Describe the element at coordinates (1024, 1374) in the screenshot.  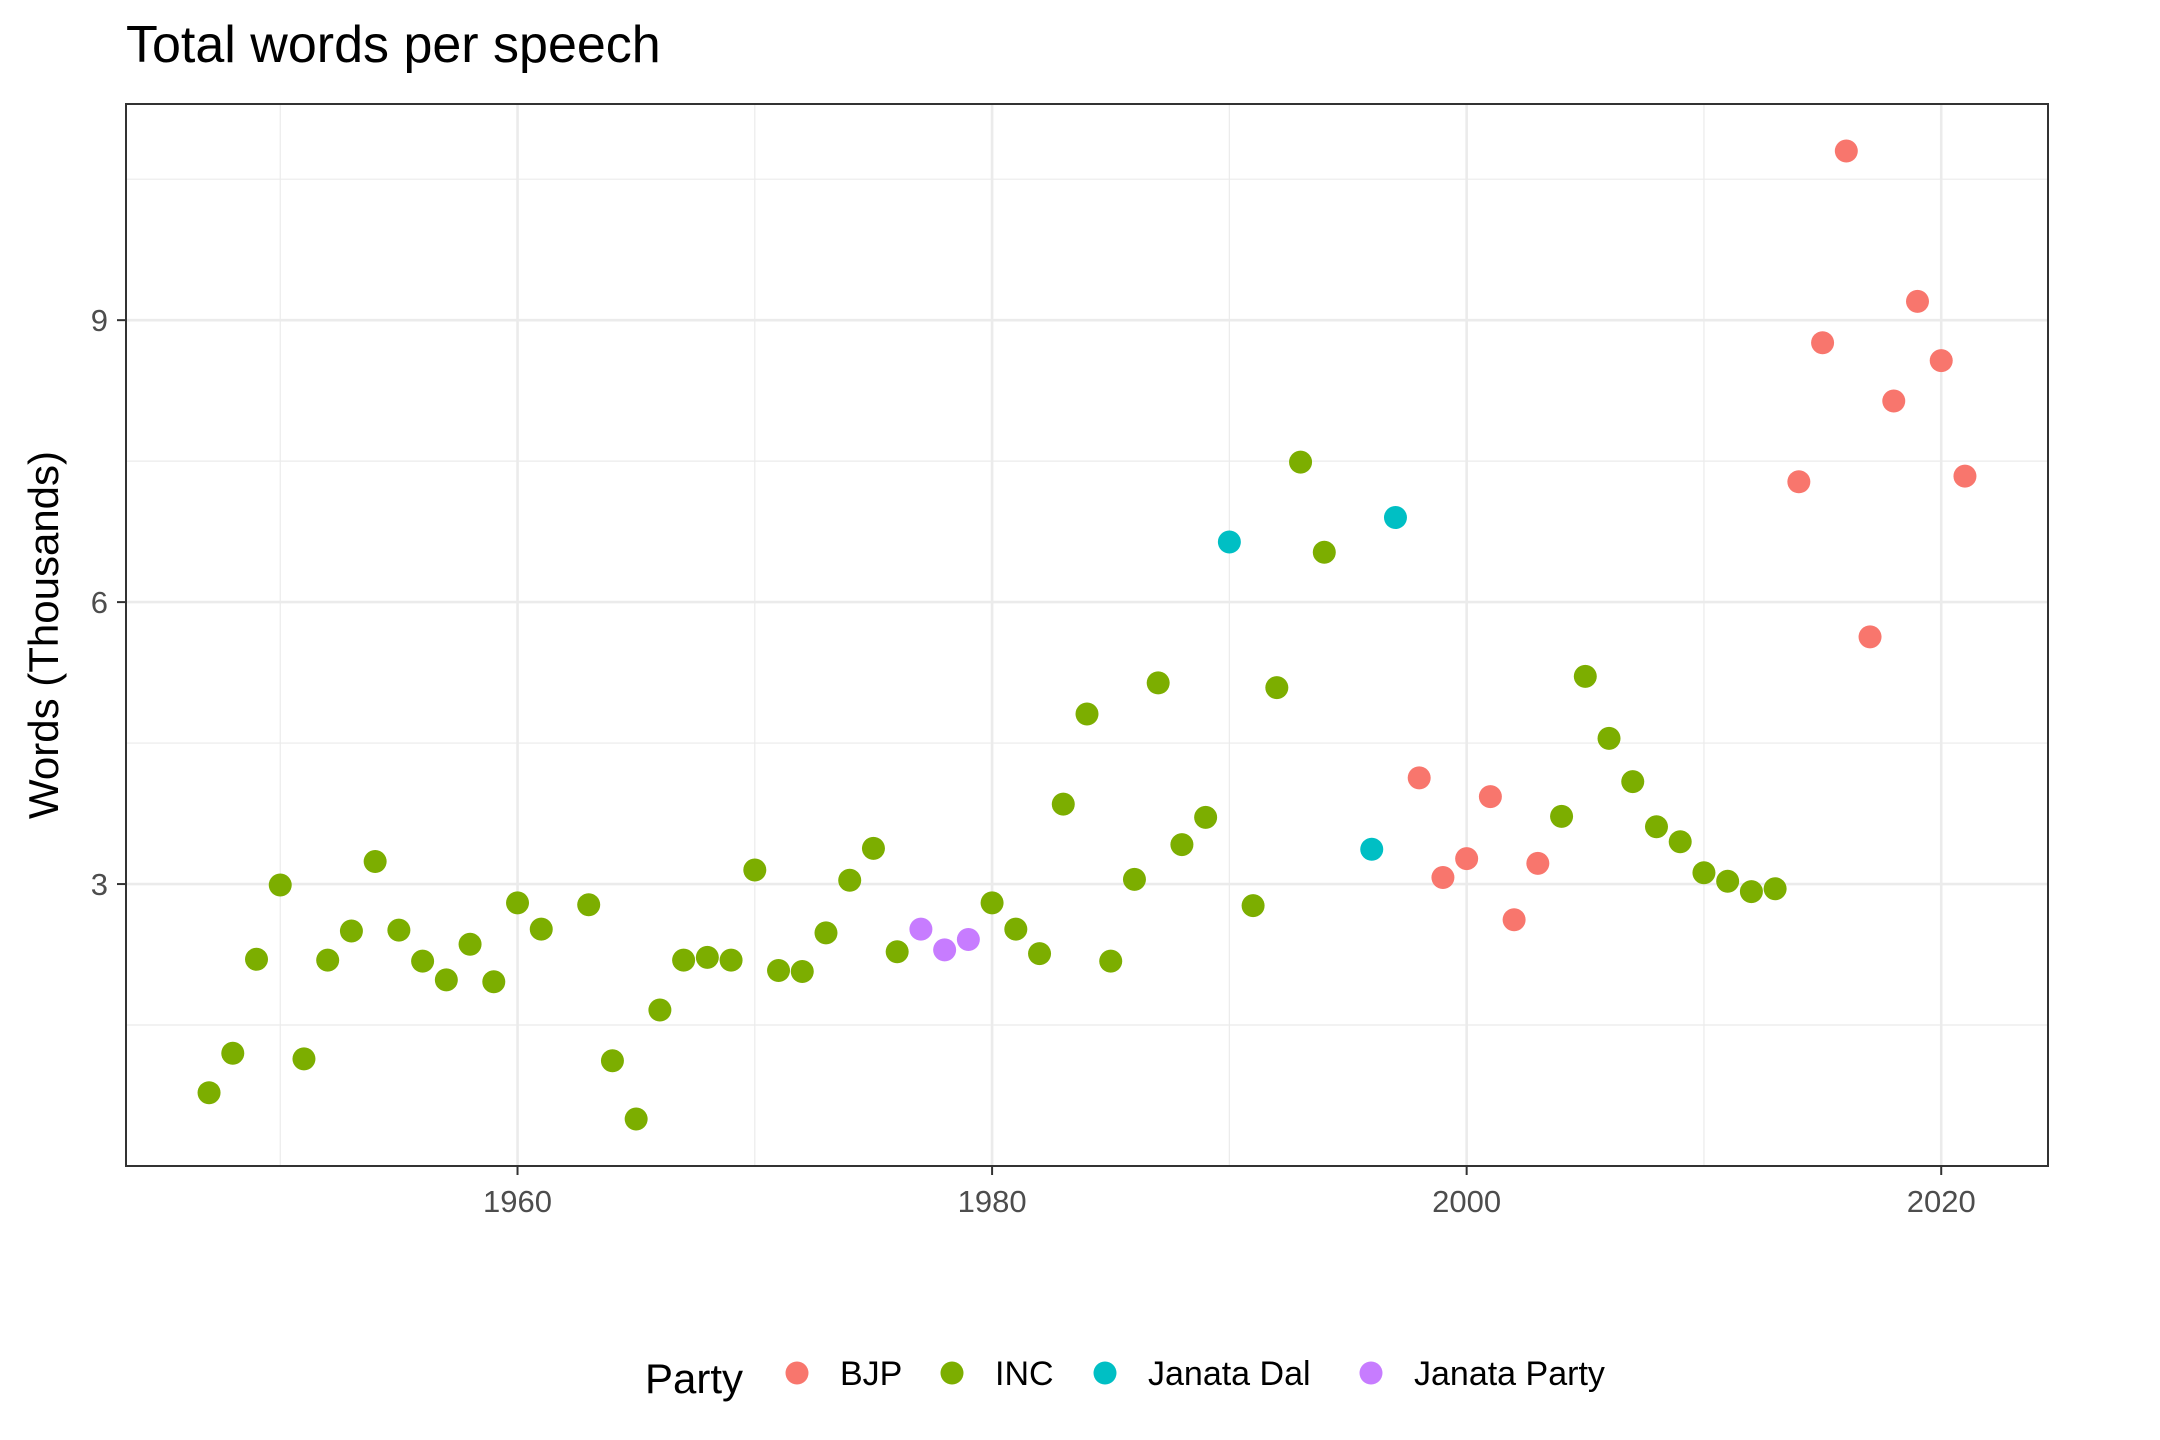
I see `legend-label: INC` at that location.